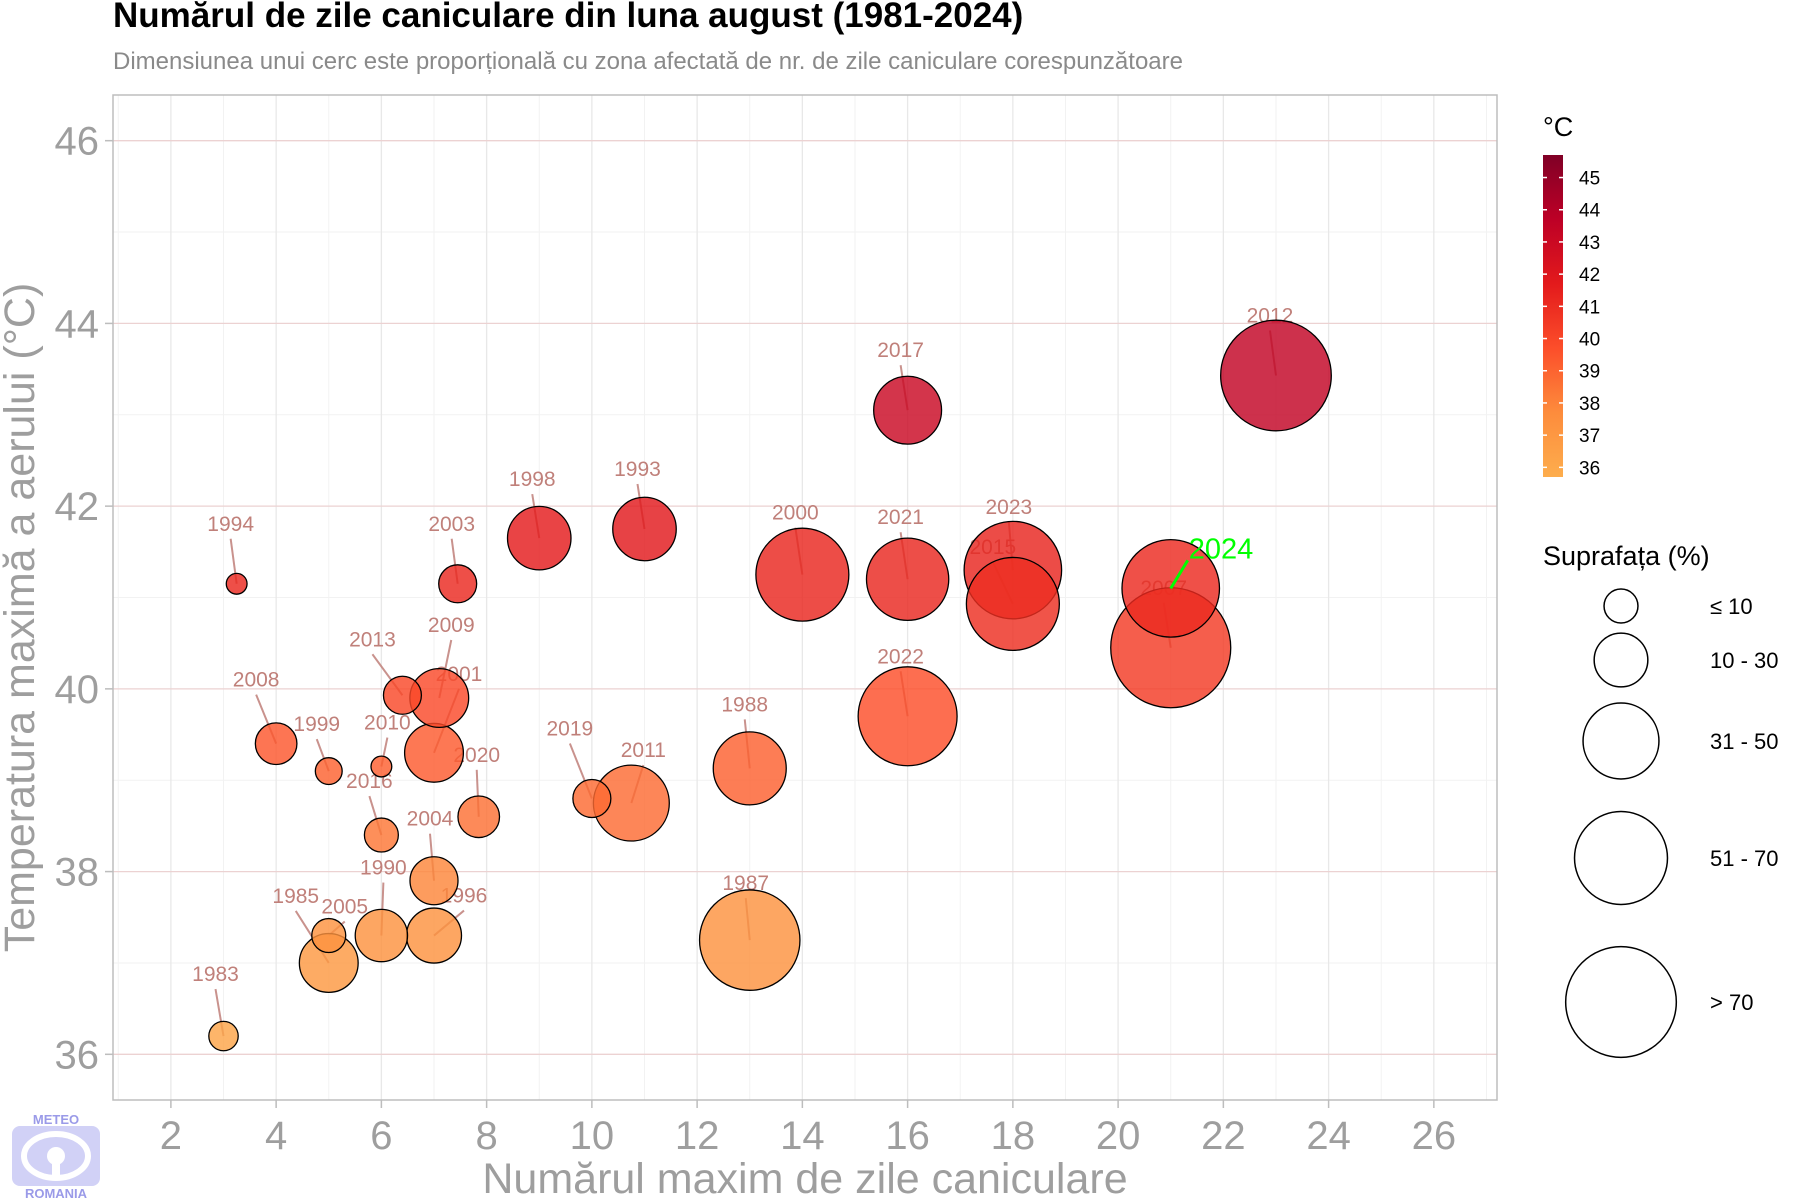 This screenshot has height=1200, width=1800. What do you see at coordinates (1328, 1136) in the screenshot?
I see `x-tick-label: 24` at bounding box center [1328, 1136].